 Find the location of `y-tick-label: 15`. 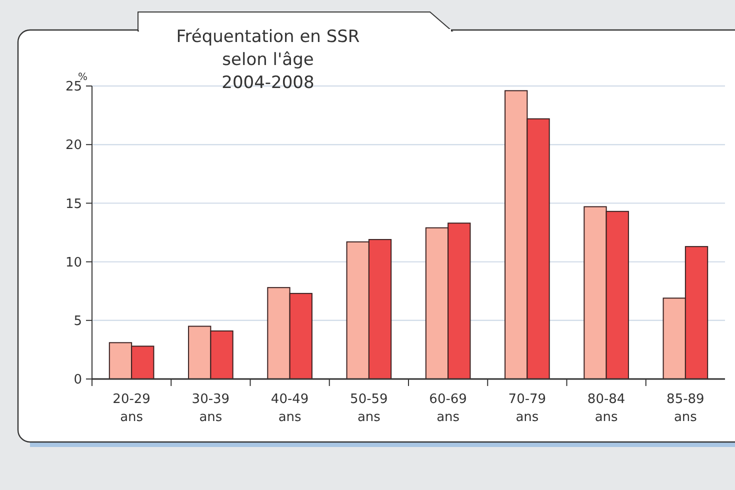

y-tick-label: 15 is located at coordinates (73, 204).